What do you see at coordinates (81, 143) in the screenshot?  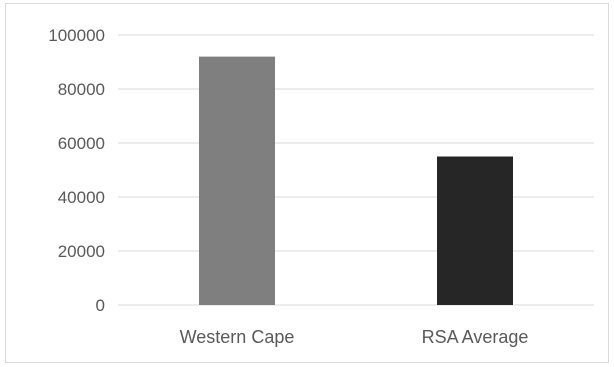 I see `y-tick-label: 60000` at bounding box center [81, 143].